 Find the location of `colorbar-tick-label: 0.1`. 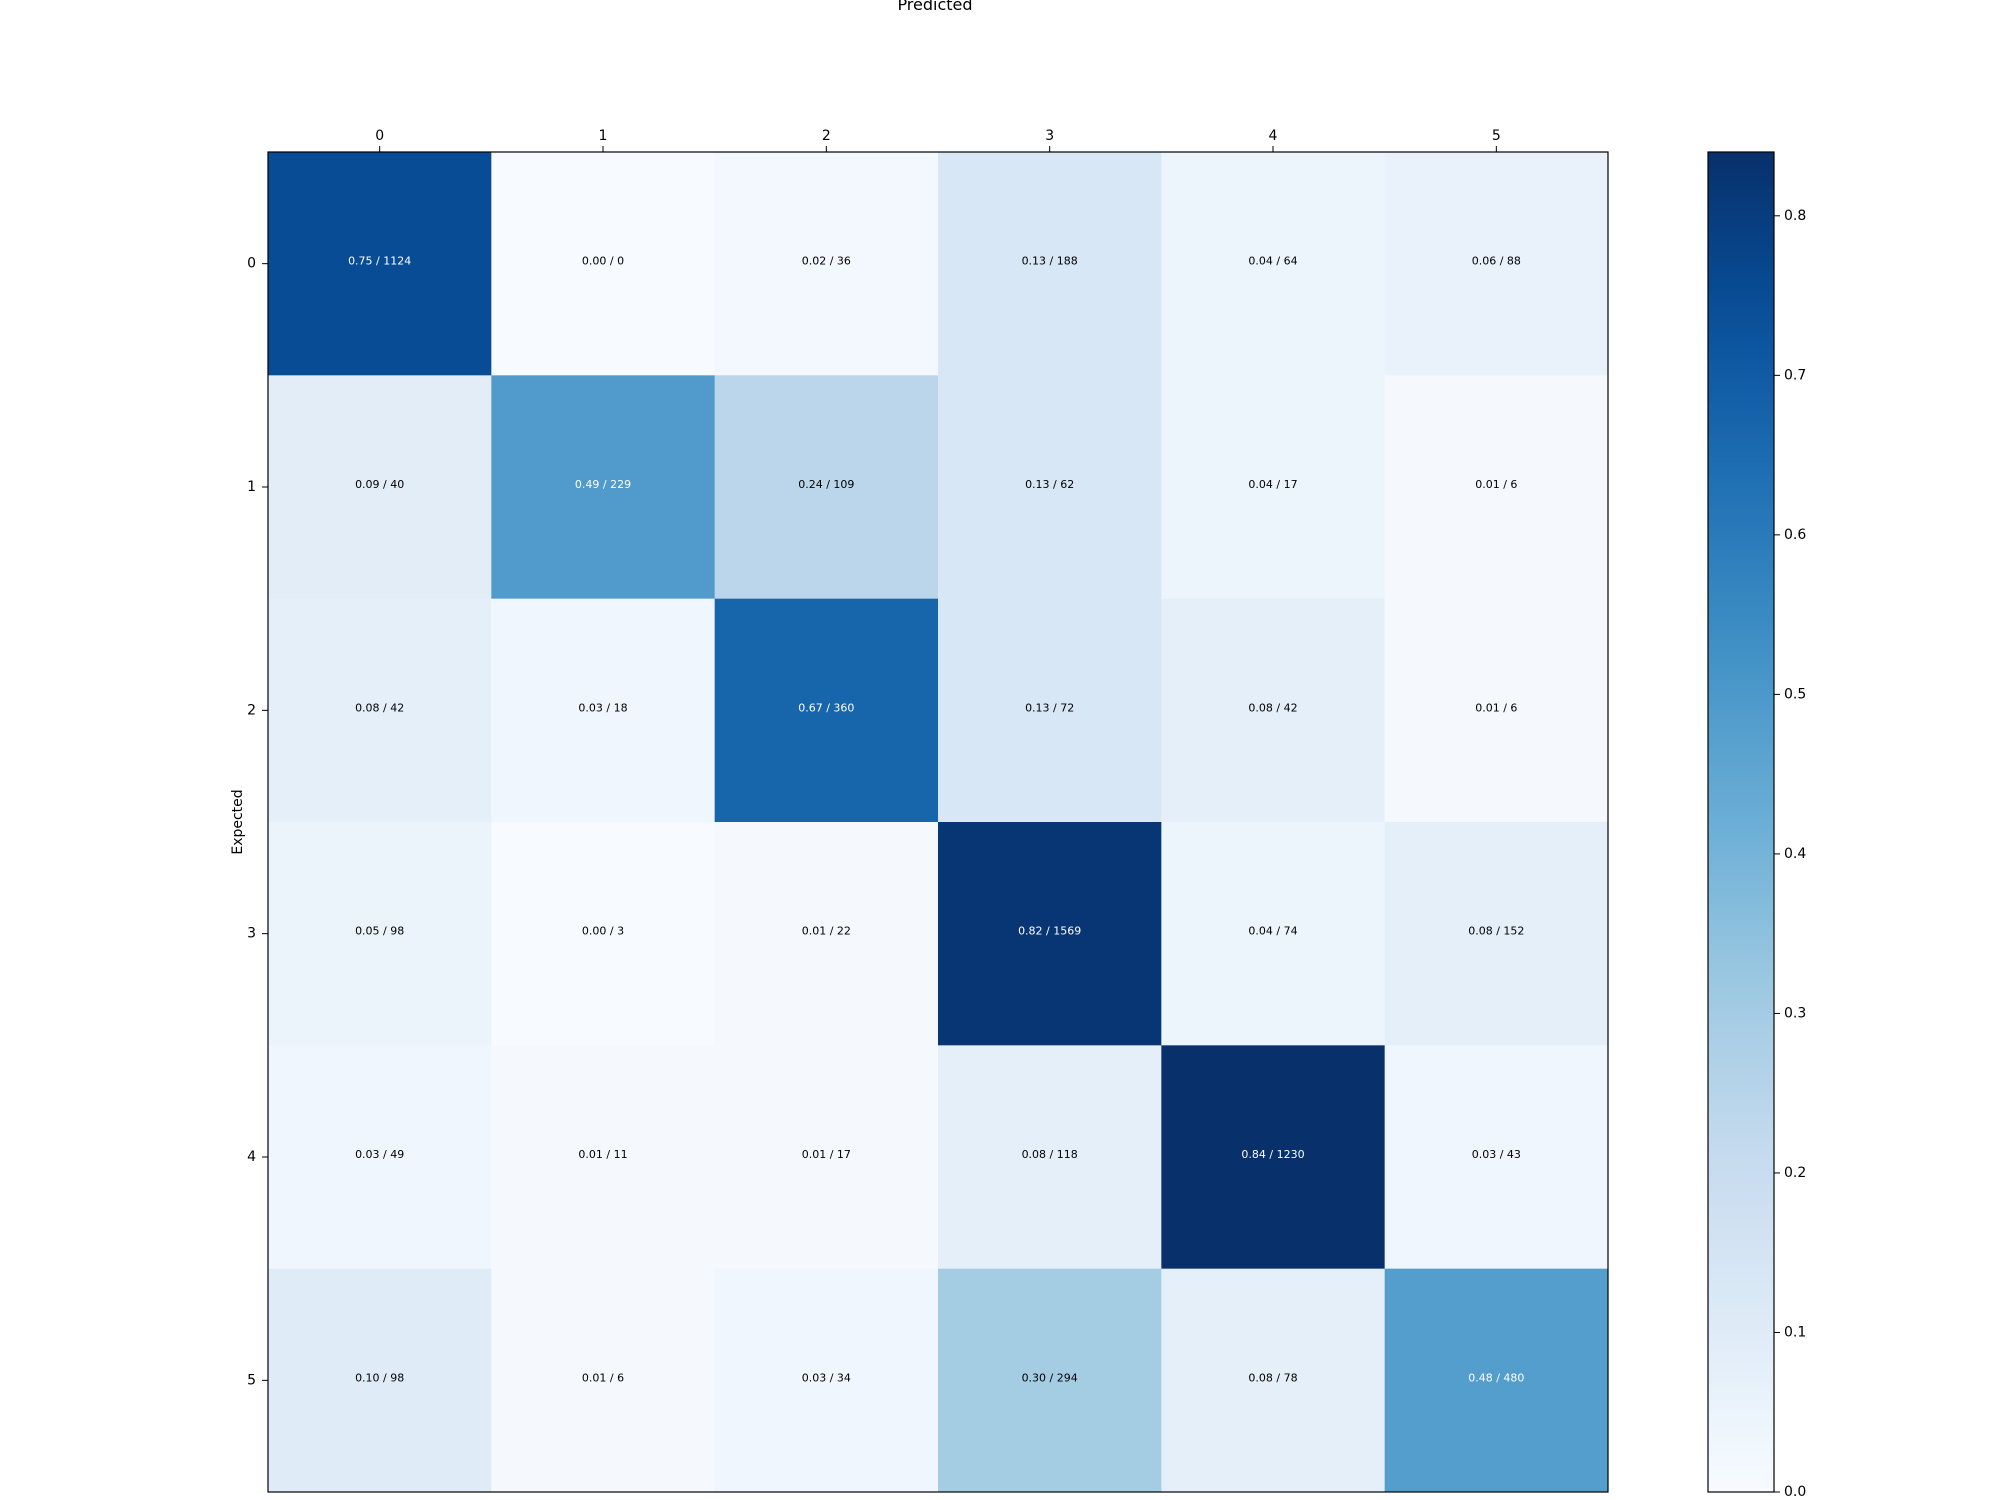

colorbar-tick-label: 0.1 is located at coordinates (1795, 1332).